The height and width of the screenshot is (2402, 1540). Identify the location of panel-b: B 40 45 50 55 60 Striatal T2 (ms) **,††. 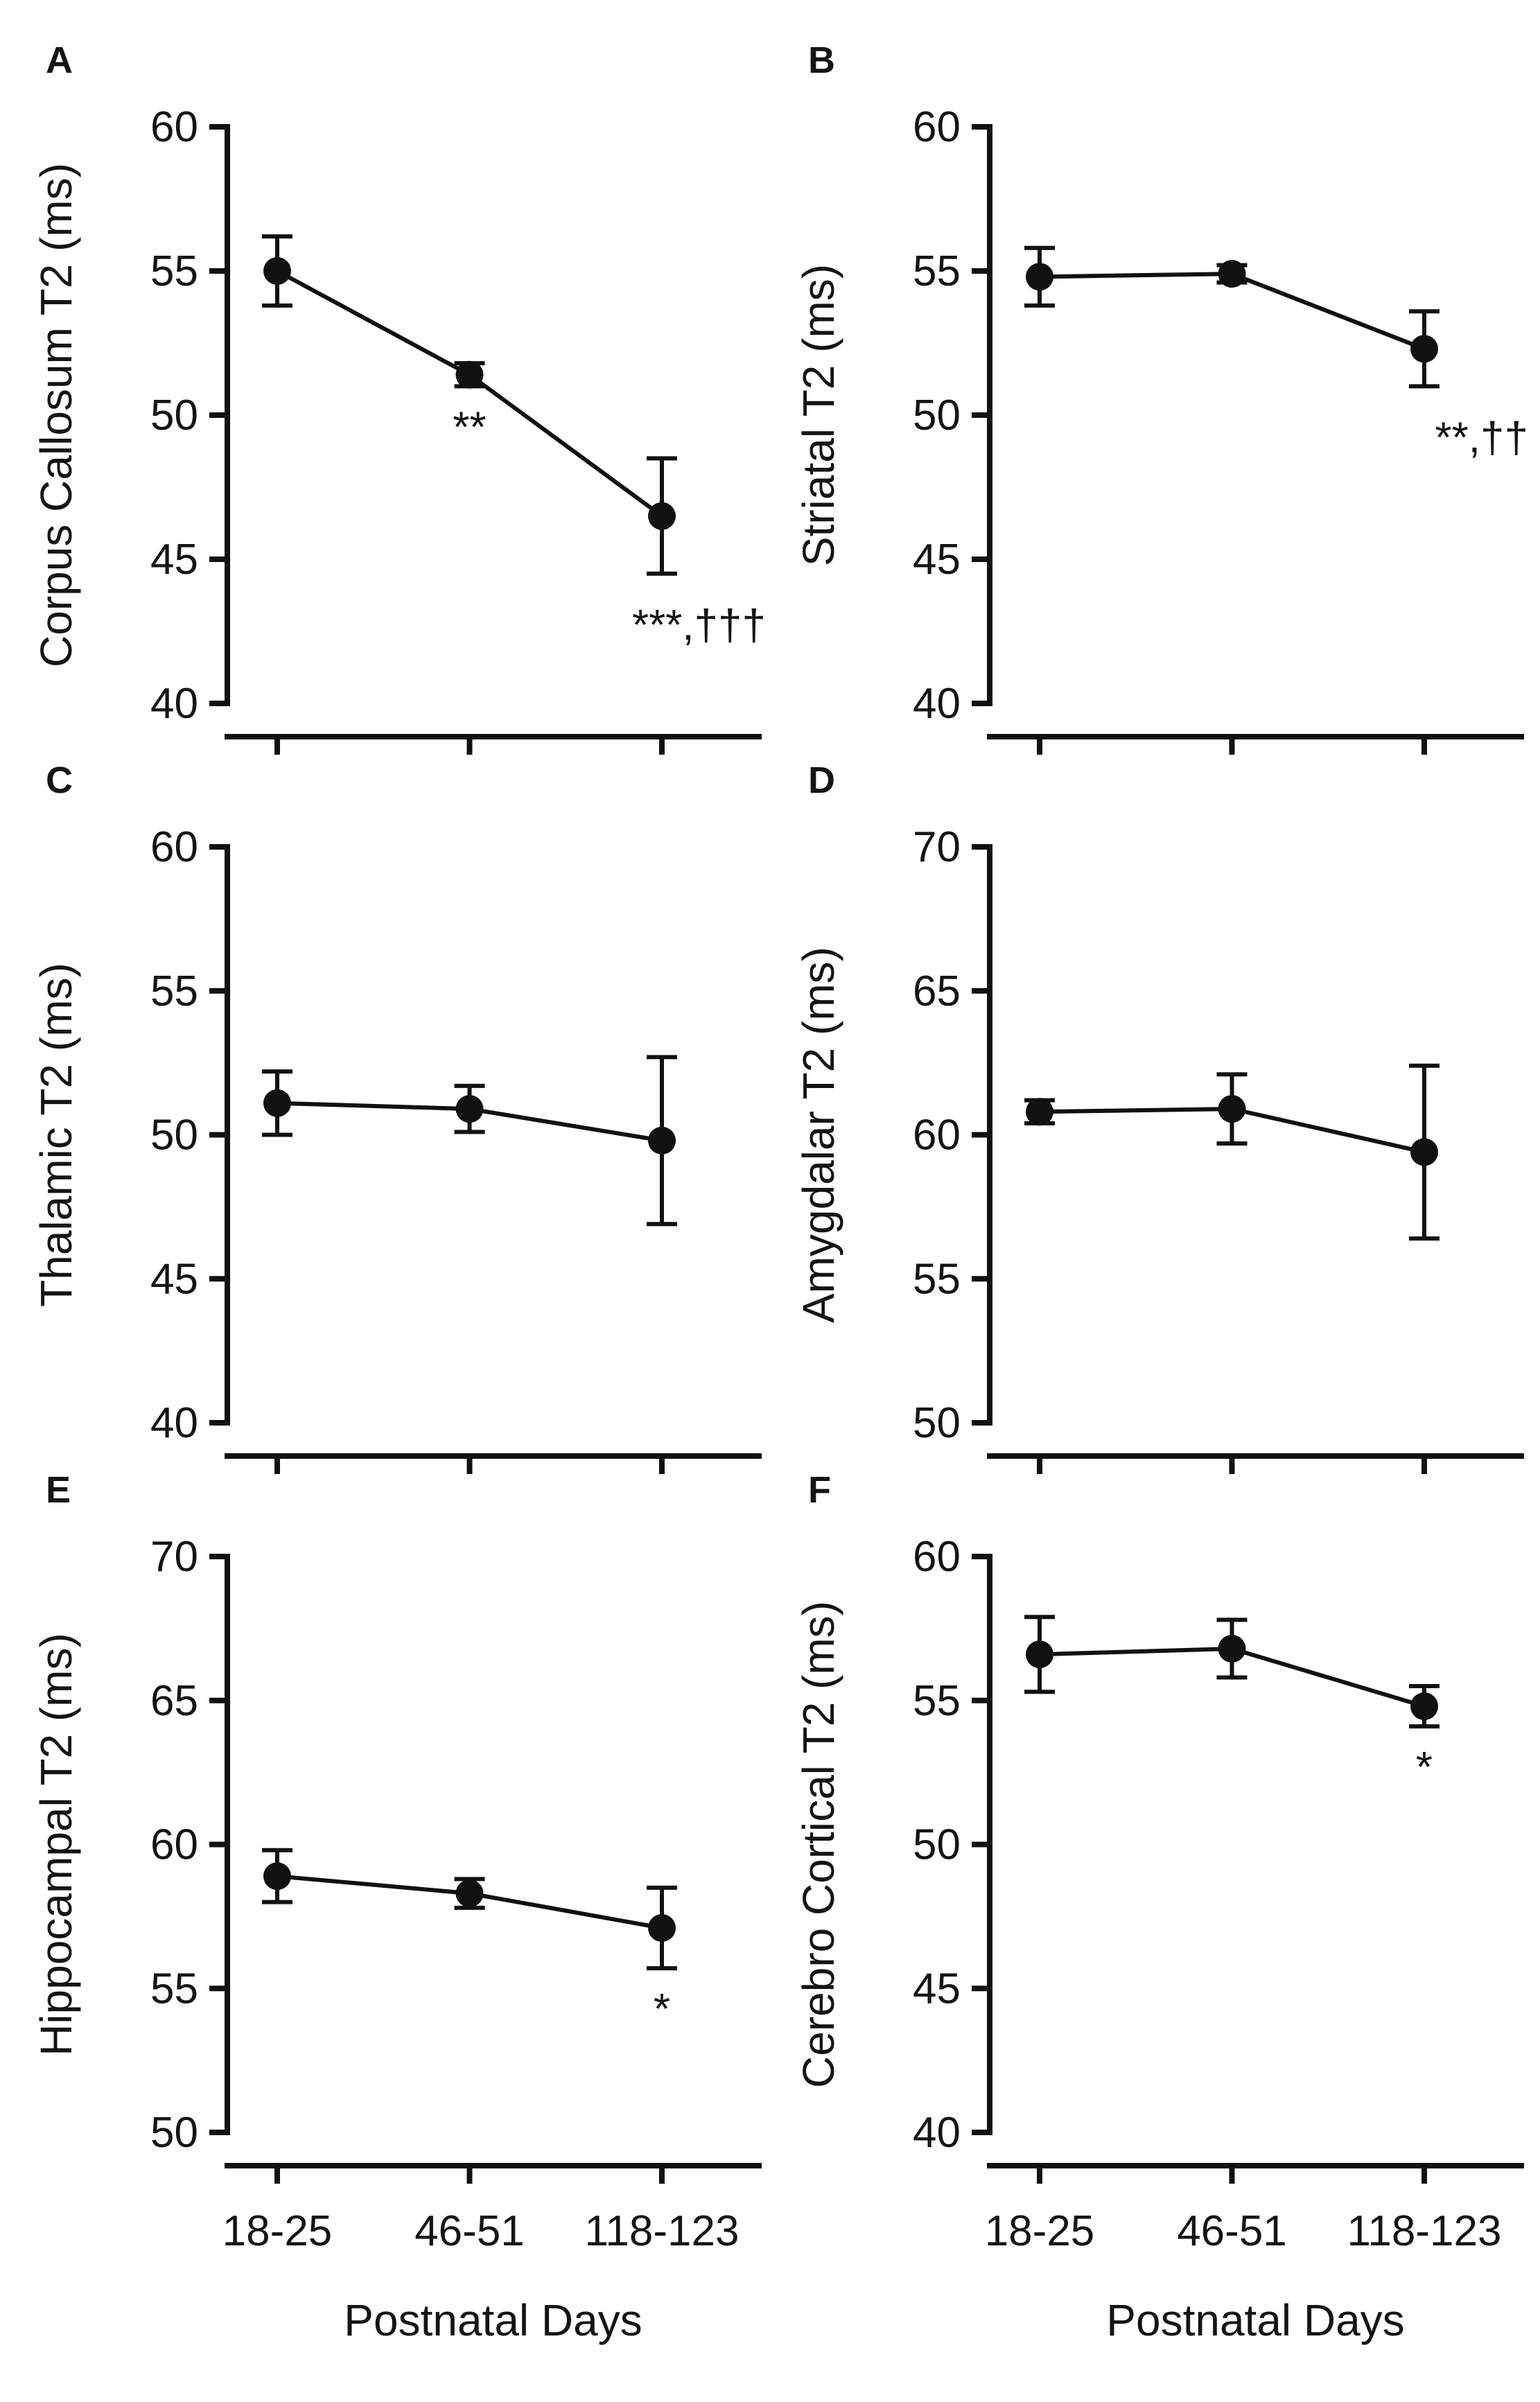
(1161, 397).